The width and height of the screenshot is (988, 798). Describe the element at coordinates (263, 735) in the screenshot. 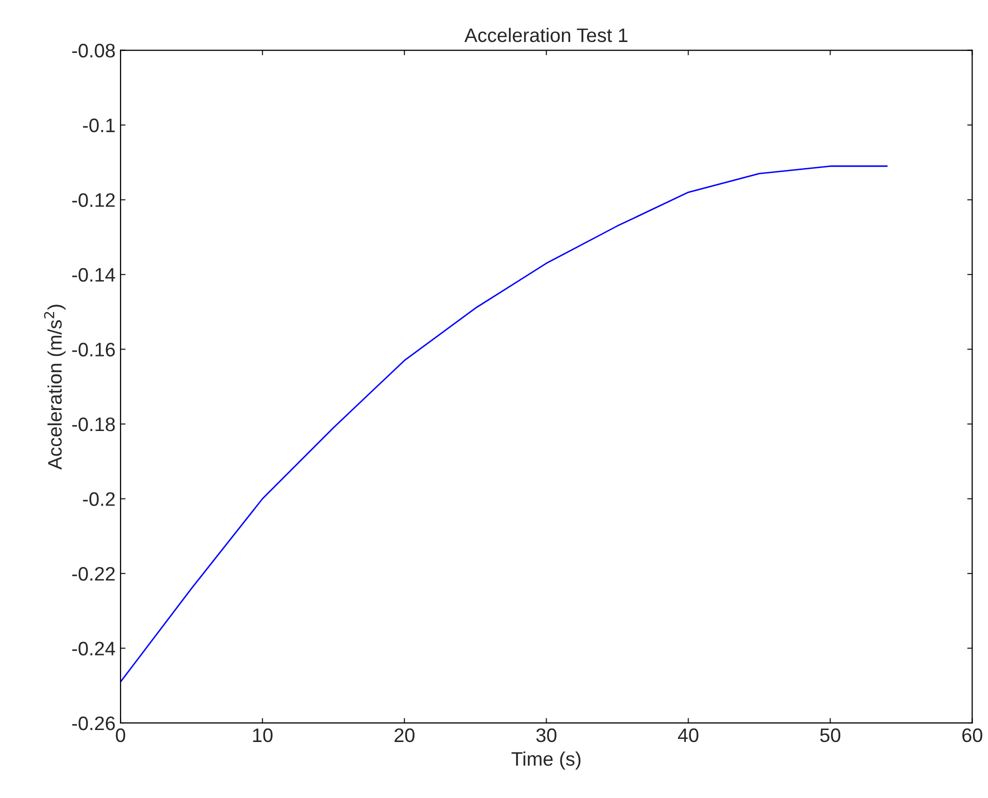

I see `x-tick-label: 10` at that location.